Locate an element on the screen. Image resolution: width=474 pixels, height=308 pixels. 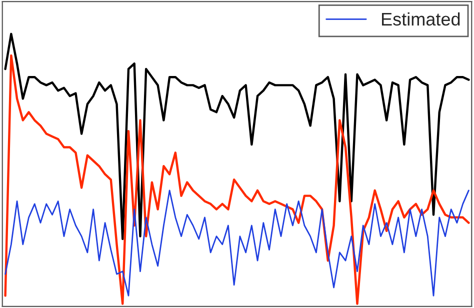
legend-label: Estimated is located at coordinates (421, 19).